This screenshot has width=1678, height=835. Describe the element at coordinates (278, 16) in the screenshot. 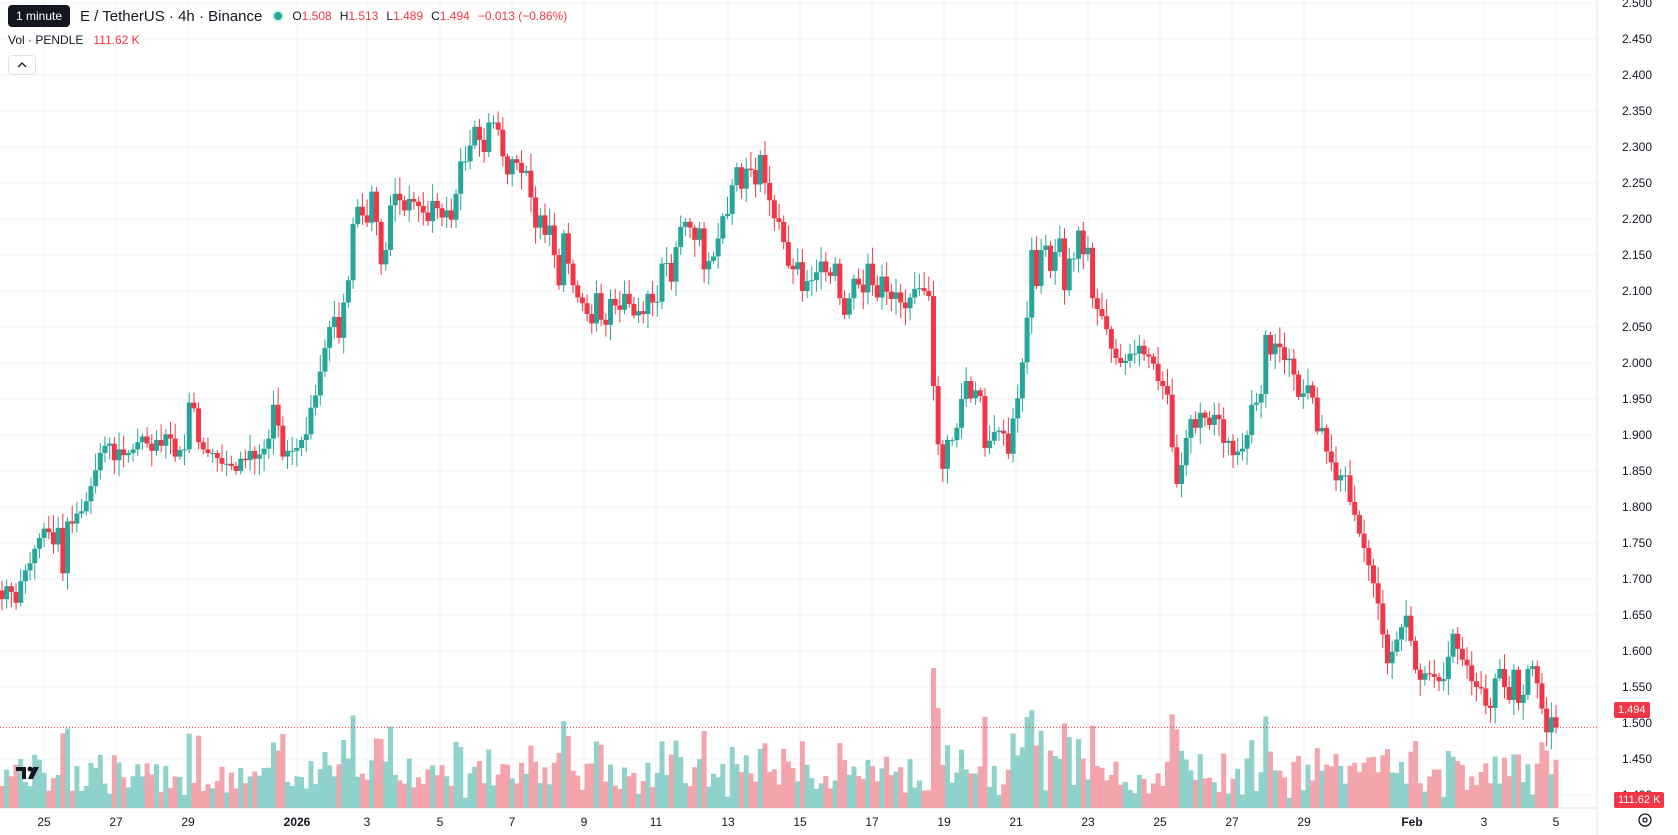

I see `market-status-icon` at that location.